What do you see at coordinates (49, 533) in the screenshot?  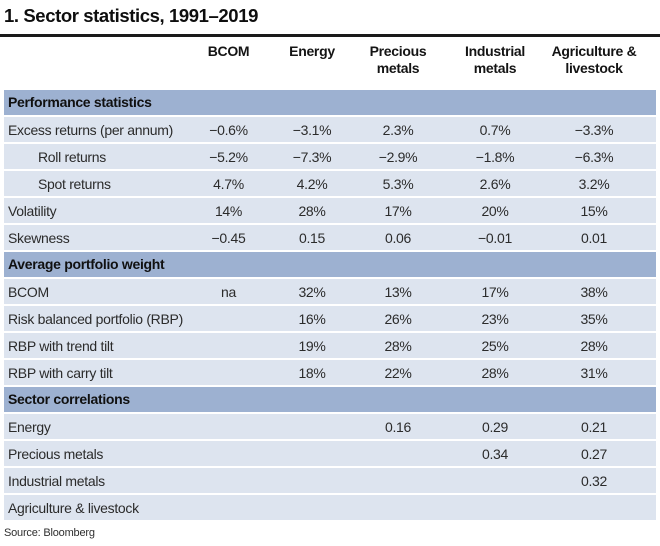 I see `source-note: Source: Bloomberg` at bounding box center [49, 533].